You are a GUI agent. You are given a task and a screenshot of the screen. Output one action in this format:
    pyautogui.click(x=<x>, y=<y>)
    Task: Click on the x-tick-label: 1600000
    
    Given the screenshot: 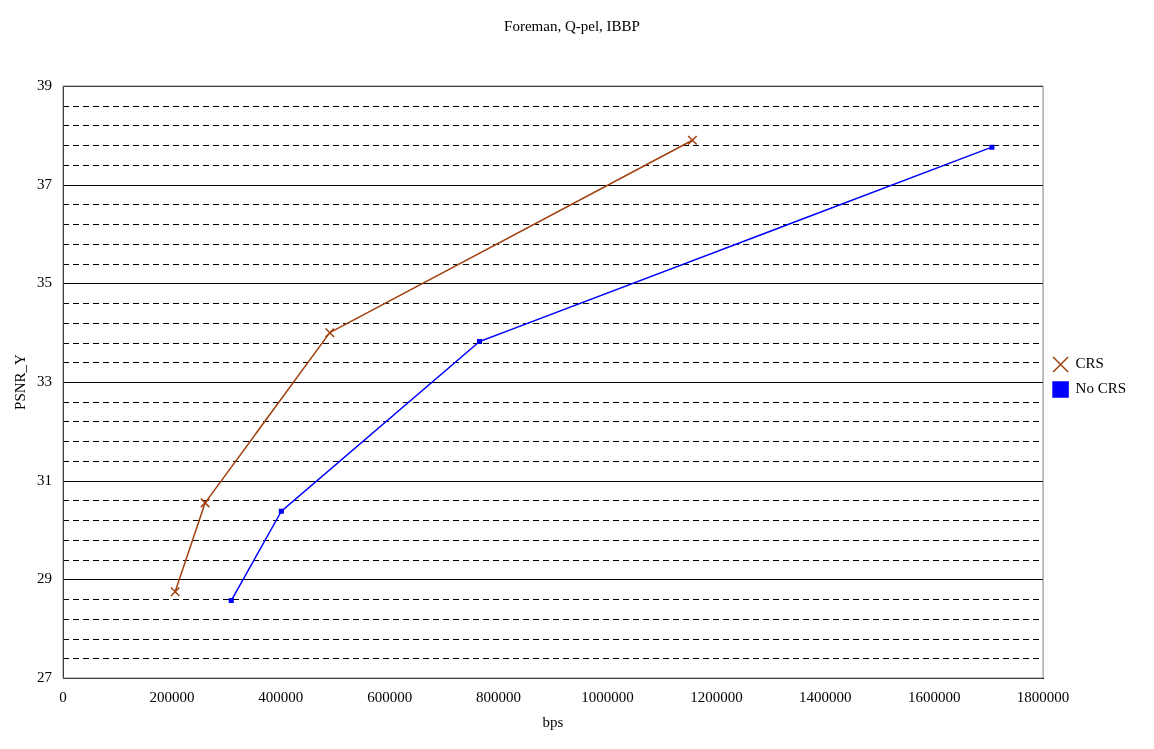 What is the action you would take?
    pyautogui.click(x=934, y=696)
    